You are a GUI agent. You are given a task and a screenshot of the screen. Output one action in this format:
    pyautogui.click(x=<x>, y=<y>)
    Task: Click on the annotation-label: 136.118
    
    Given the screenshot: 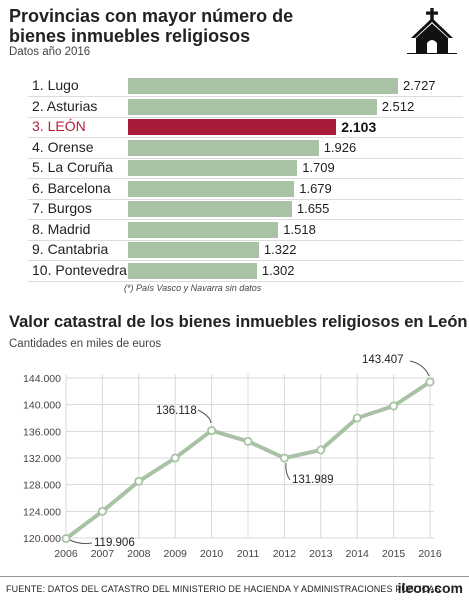 What is the action you would take?
    pyautogui.click(x=176, y=411)
    